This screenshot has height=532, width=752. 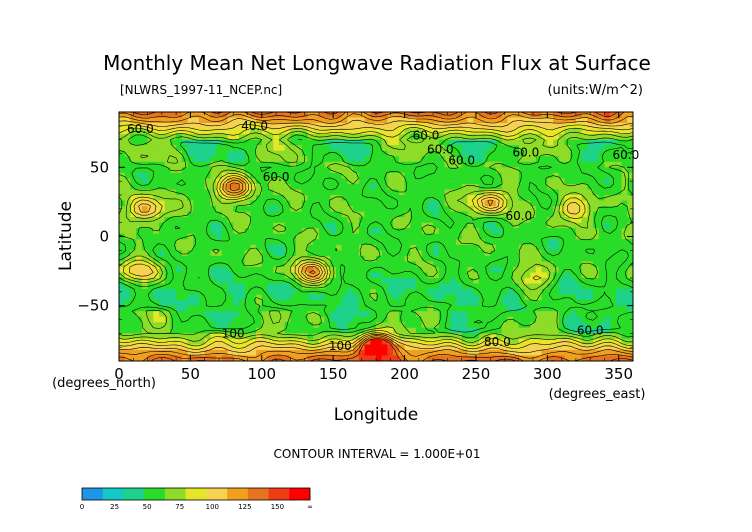 I want to click on units-subtitle: (units:W/m^2), so click(x=595, y=90).